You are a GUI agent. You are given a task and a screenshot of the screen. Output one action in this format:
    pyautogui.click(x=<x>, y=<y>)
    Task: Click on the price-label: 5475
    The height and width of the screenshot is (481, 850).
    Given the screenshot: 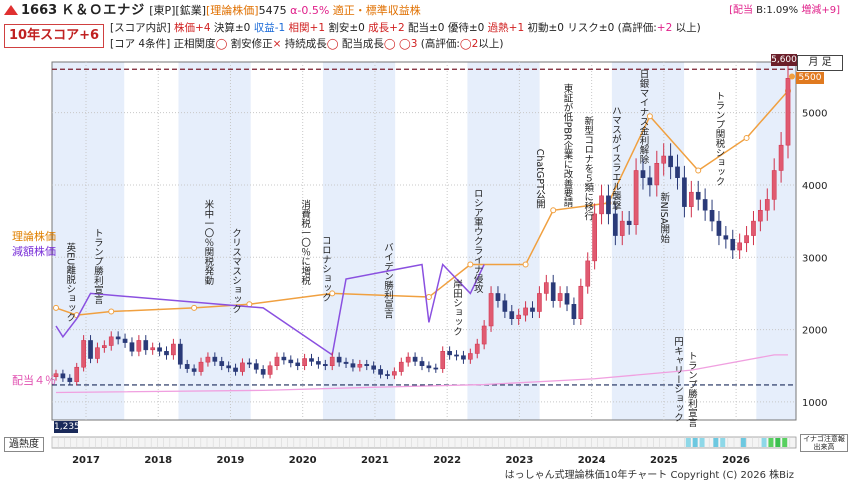 What is the action you would take?
    pyautogui.click(x=272, y=10)
    